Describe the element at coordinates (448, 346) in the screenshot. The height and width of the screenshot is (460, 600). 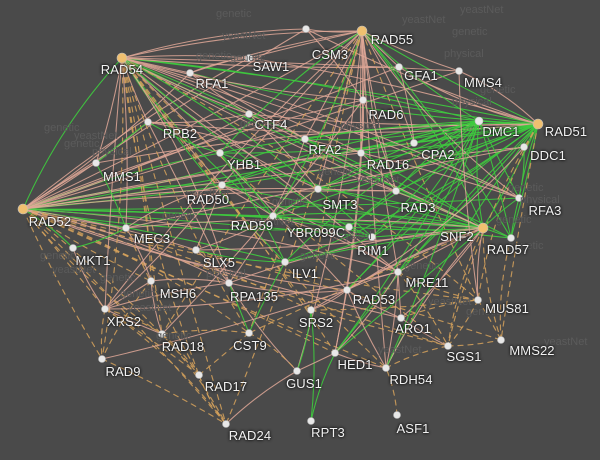
I see `node-sgs1` at that location.